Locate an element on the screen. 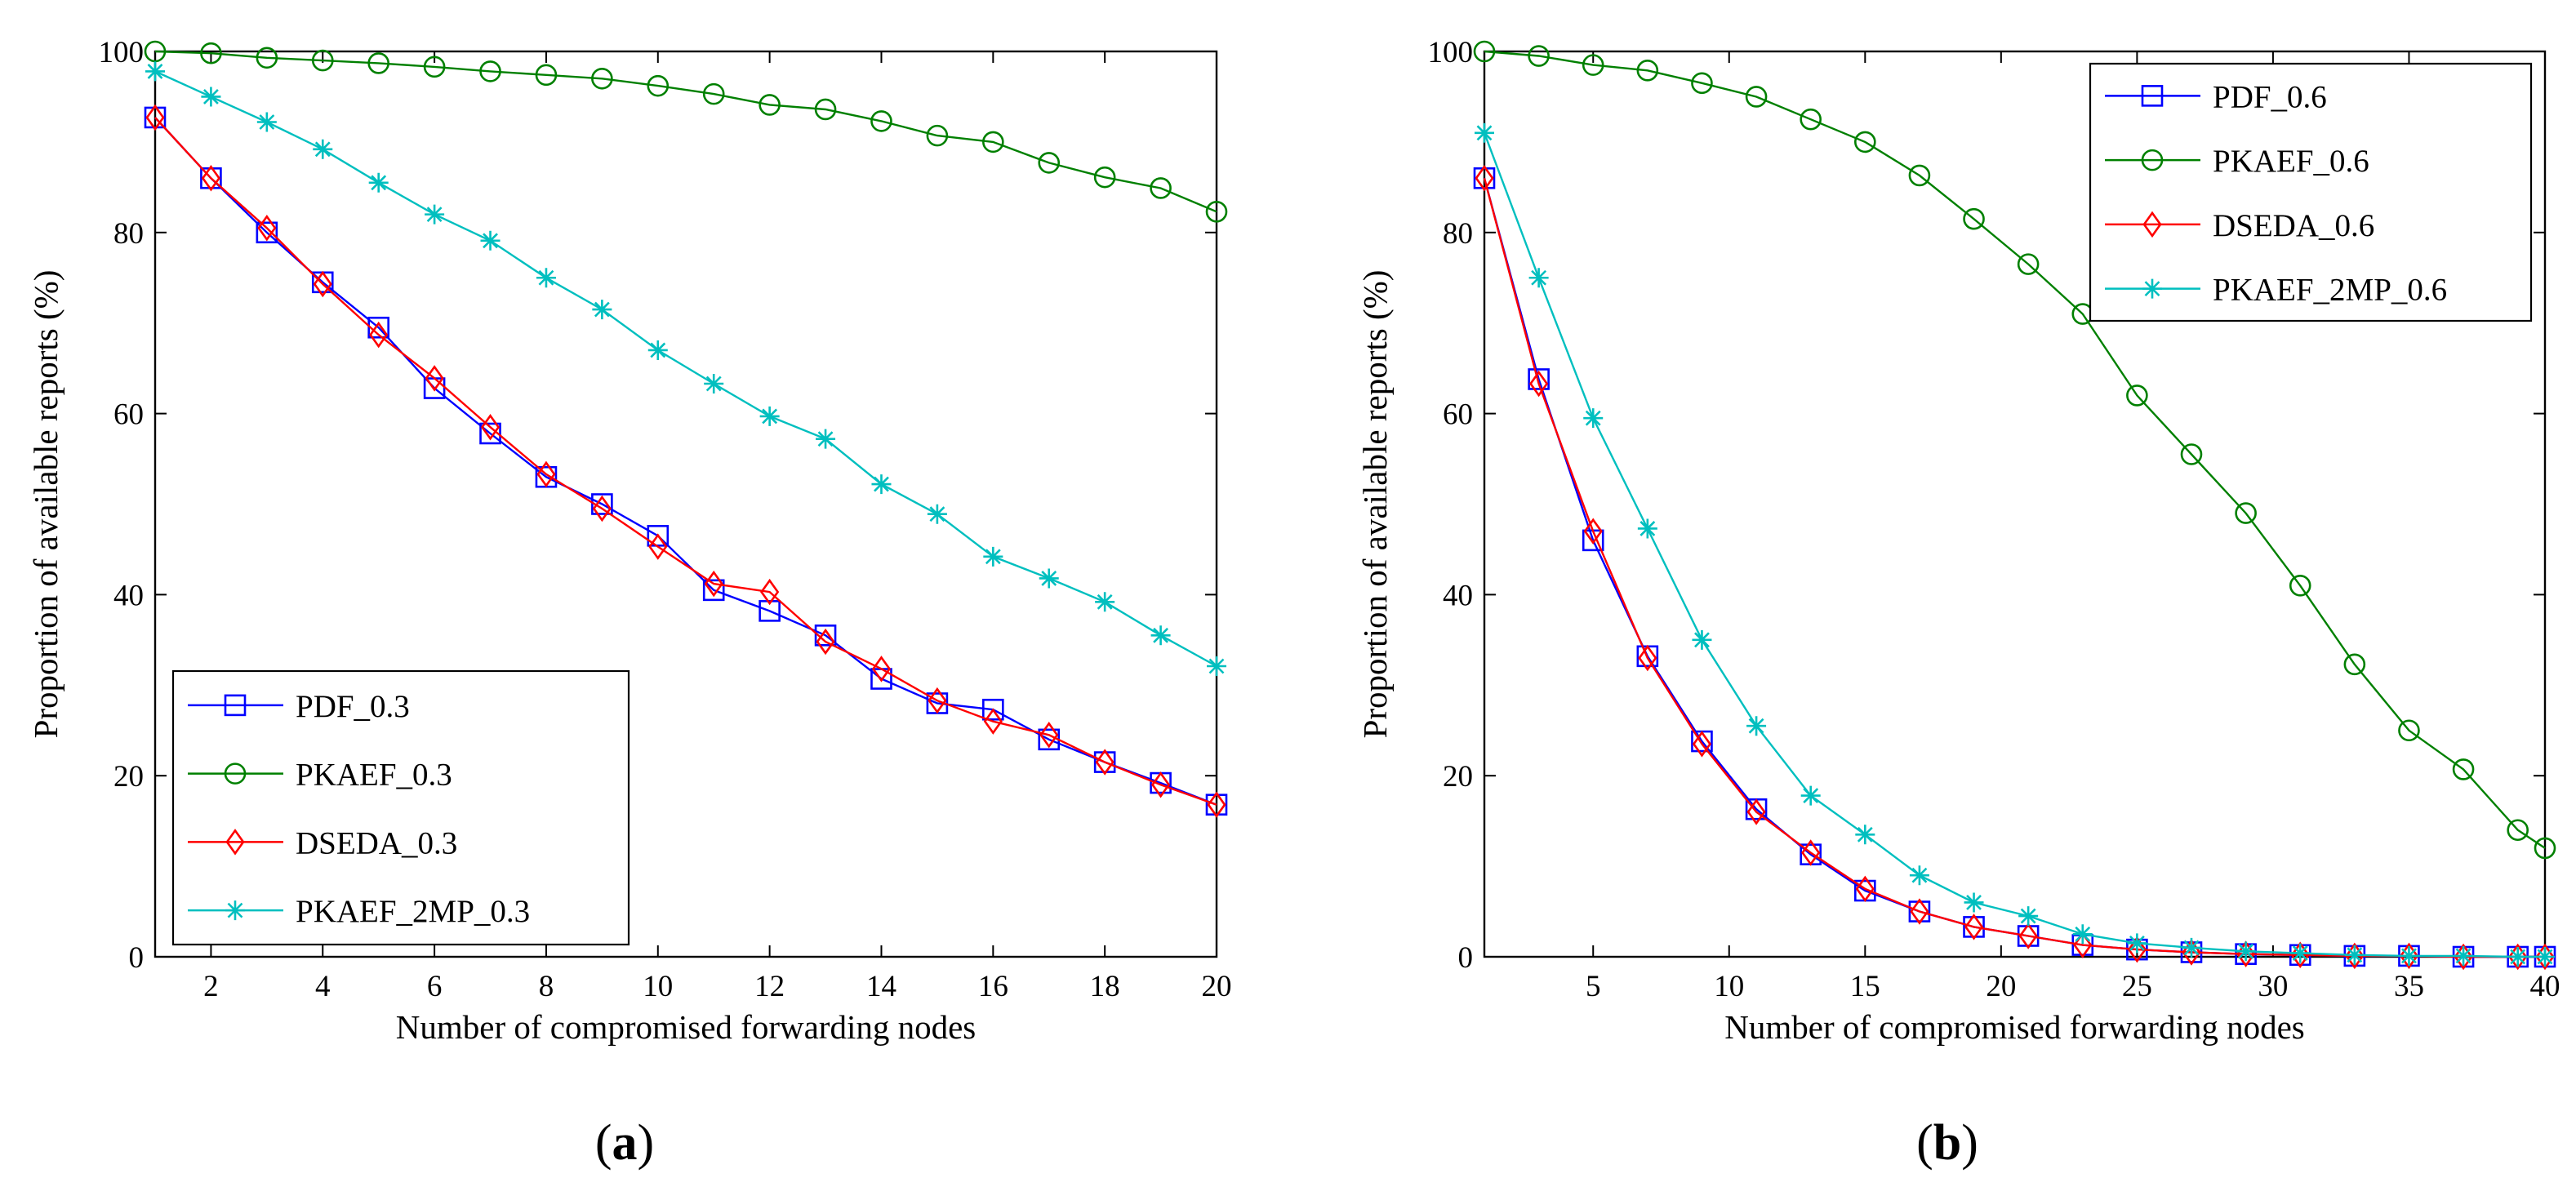 This screenshot has width=2576, height=1187. y-tick-label: 40 is located at coordinates (128, 596).